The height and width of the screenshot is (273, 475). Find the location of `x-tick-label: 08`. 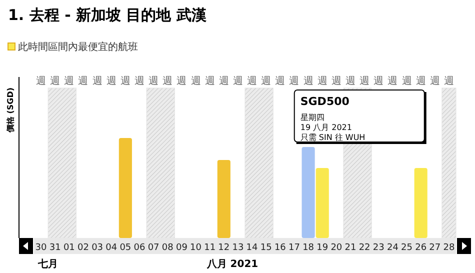

x-tick-label: 08 is located at coordinates (168, 248).